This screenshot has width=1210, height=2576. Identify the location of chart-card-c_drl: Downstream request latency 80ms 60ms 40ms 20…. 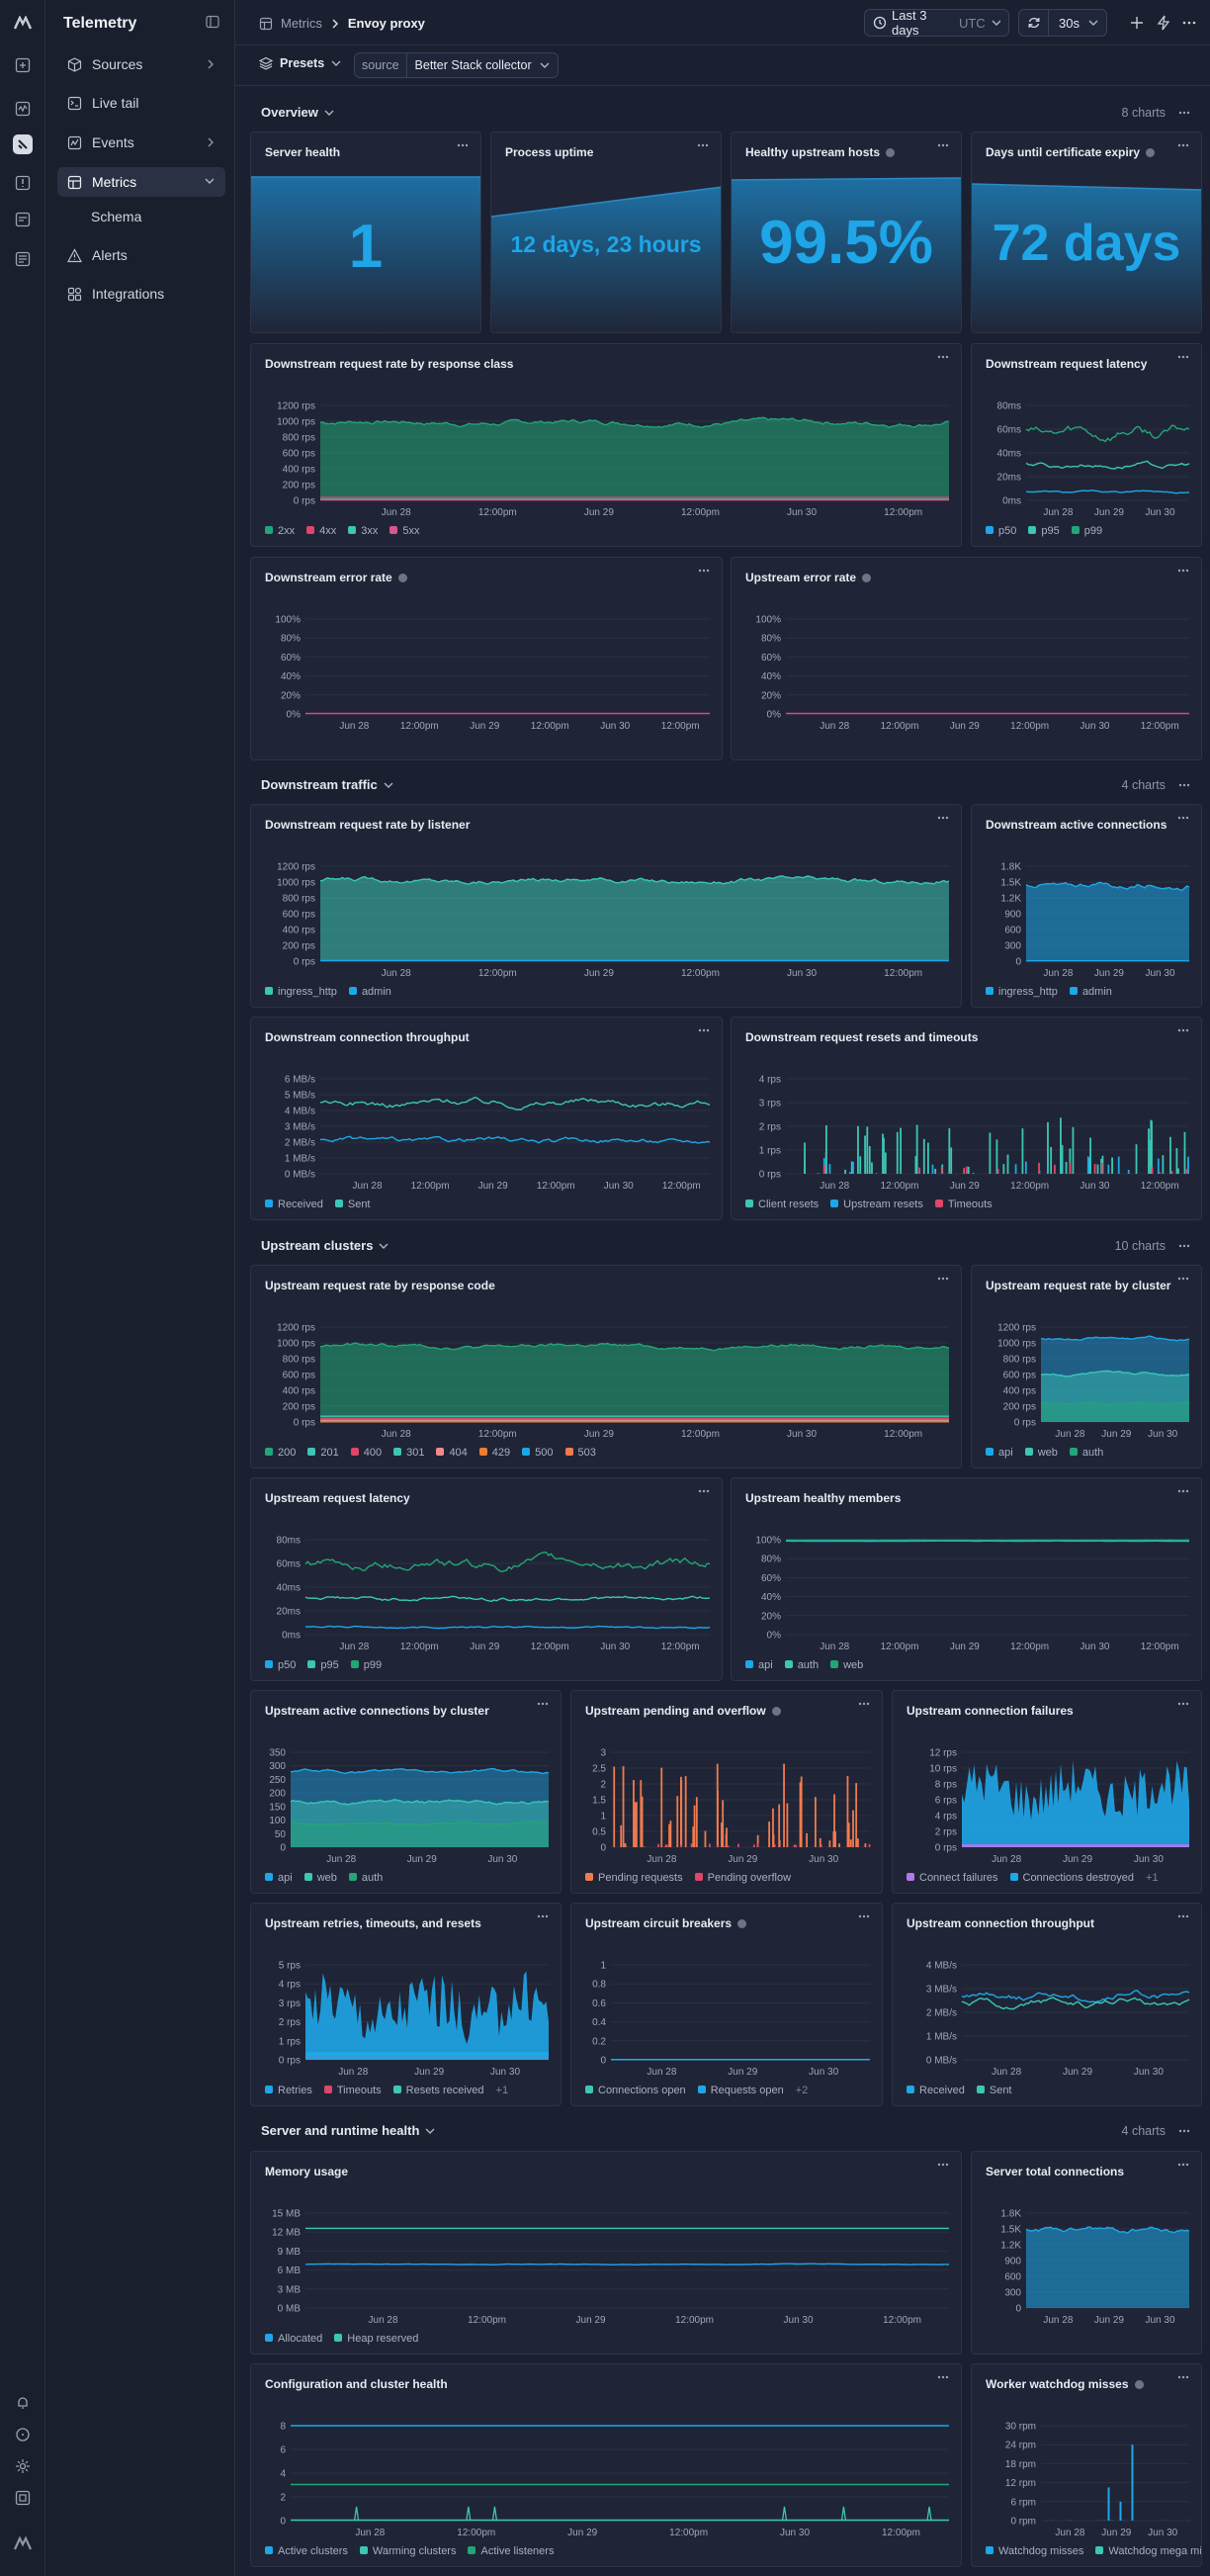
(1086, 445).